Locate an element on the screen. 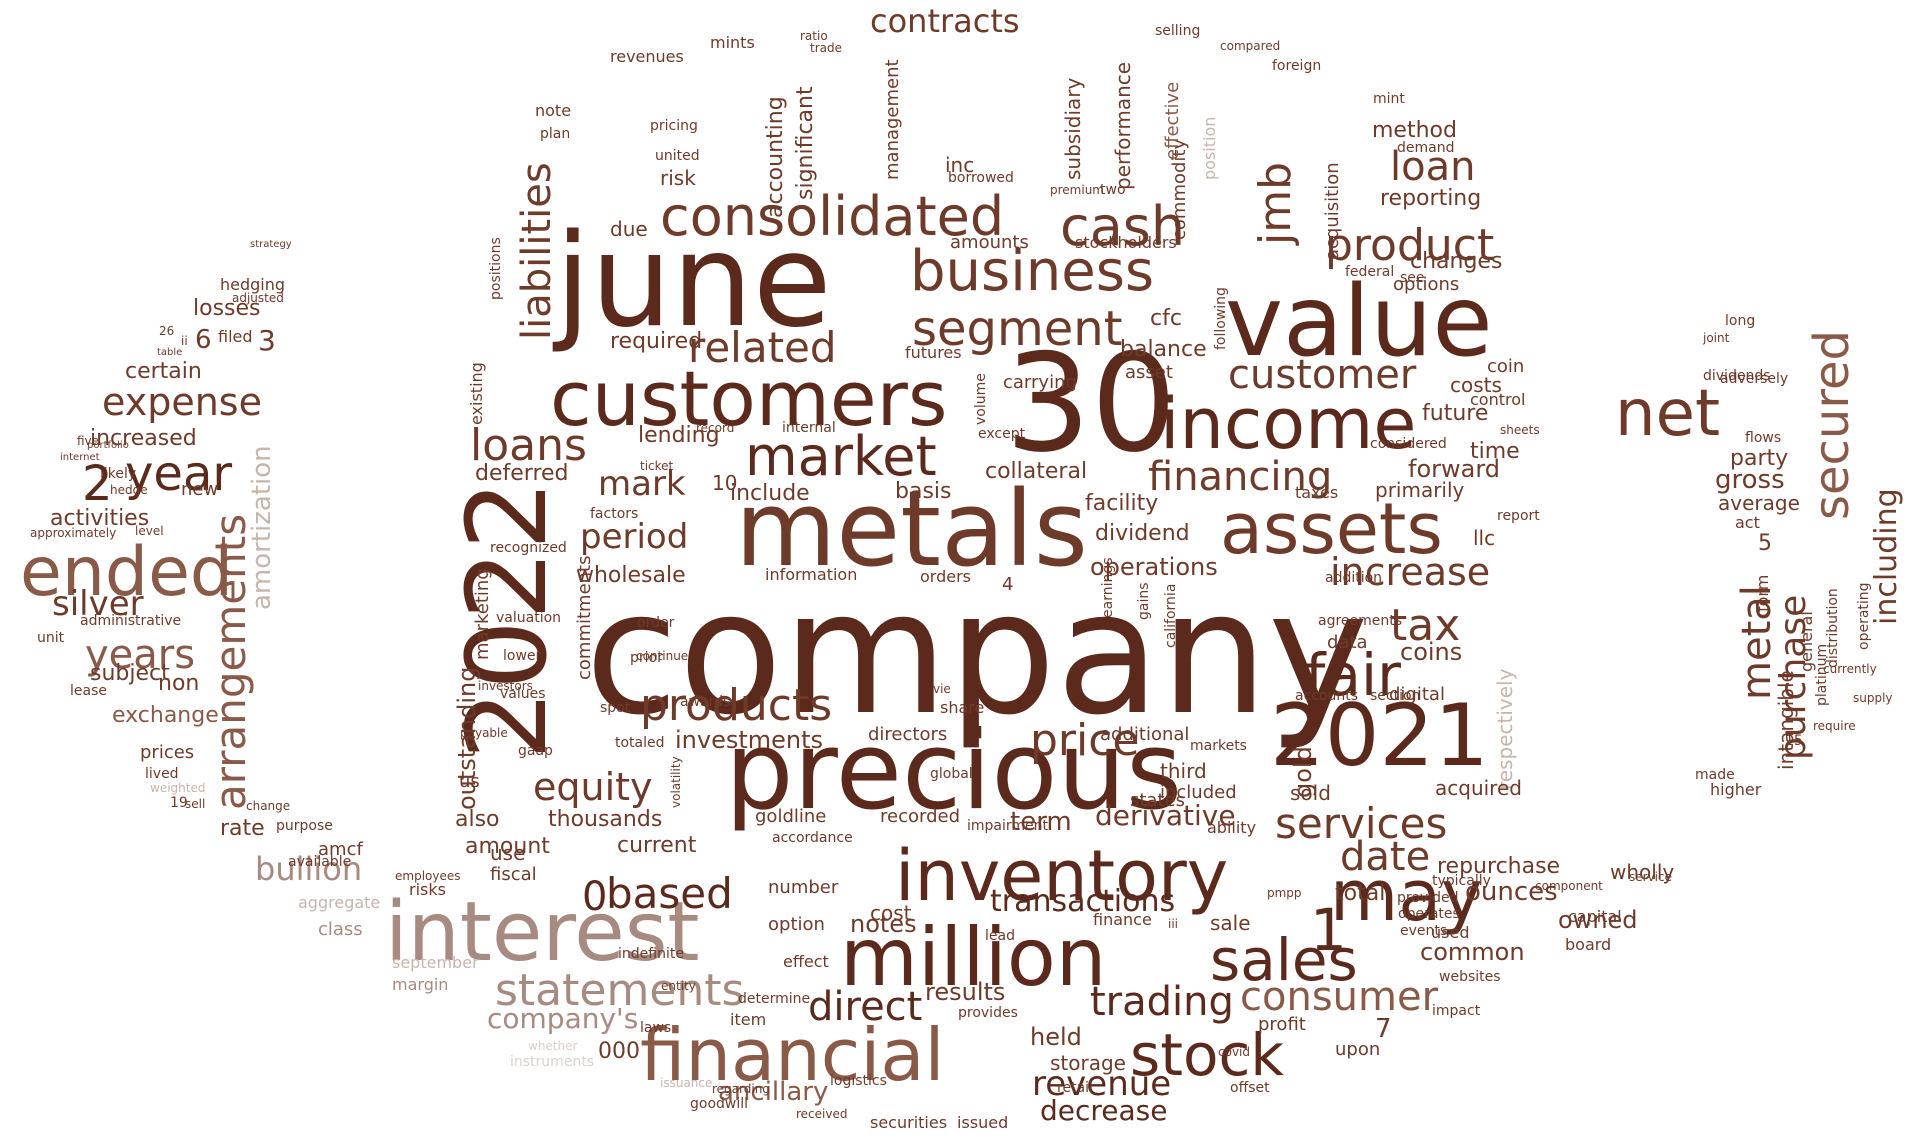  word-company: company is located at coordinates (977, 654).